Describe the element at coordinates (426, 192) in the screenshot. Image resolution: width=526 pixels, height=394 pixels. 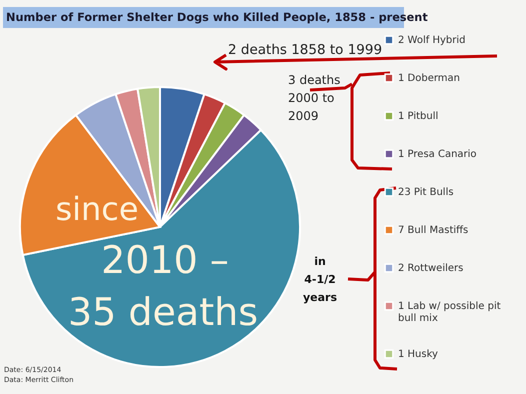
I see `legend-label: 23 Pit Bulls` at that location.